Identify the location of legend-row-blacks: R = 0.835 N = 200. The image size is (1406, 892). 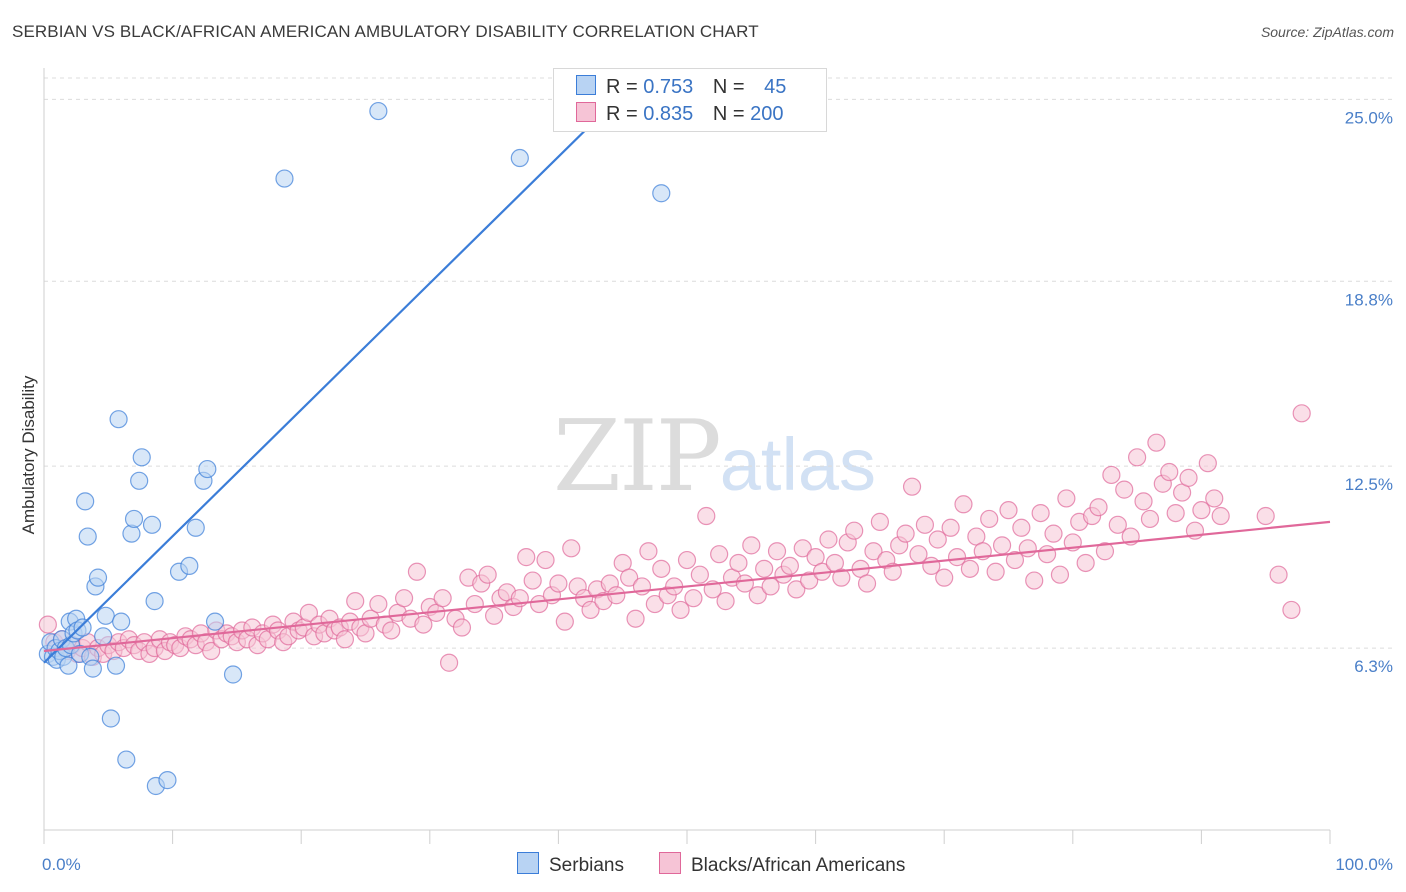
(680, 115).